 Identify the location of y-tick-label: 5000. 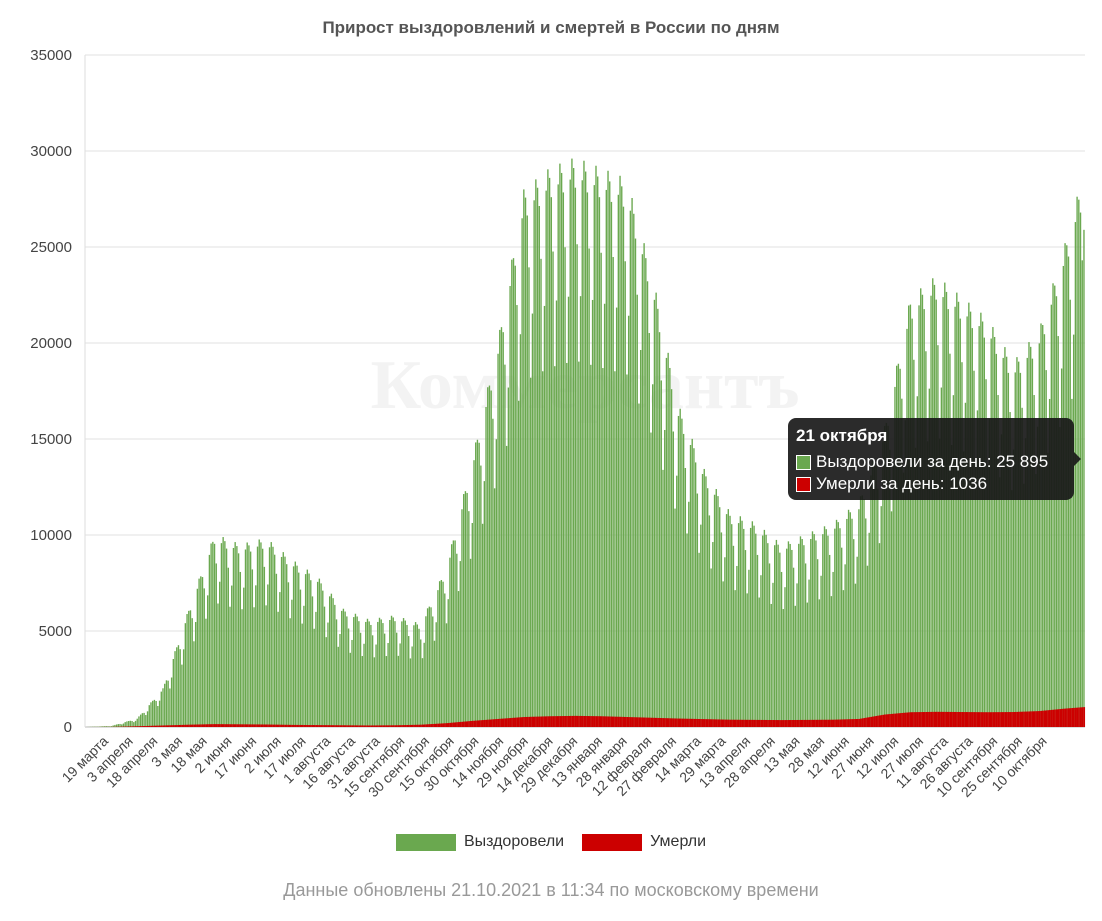
(55, 631).